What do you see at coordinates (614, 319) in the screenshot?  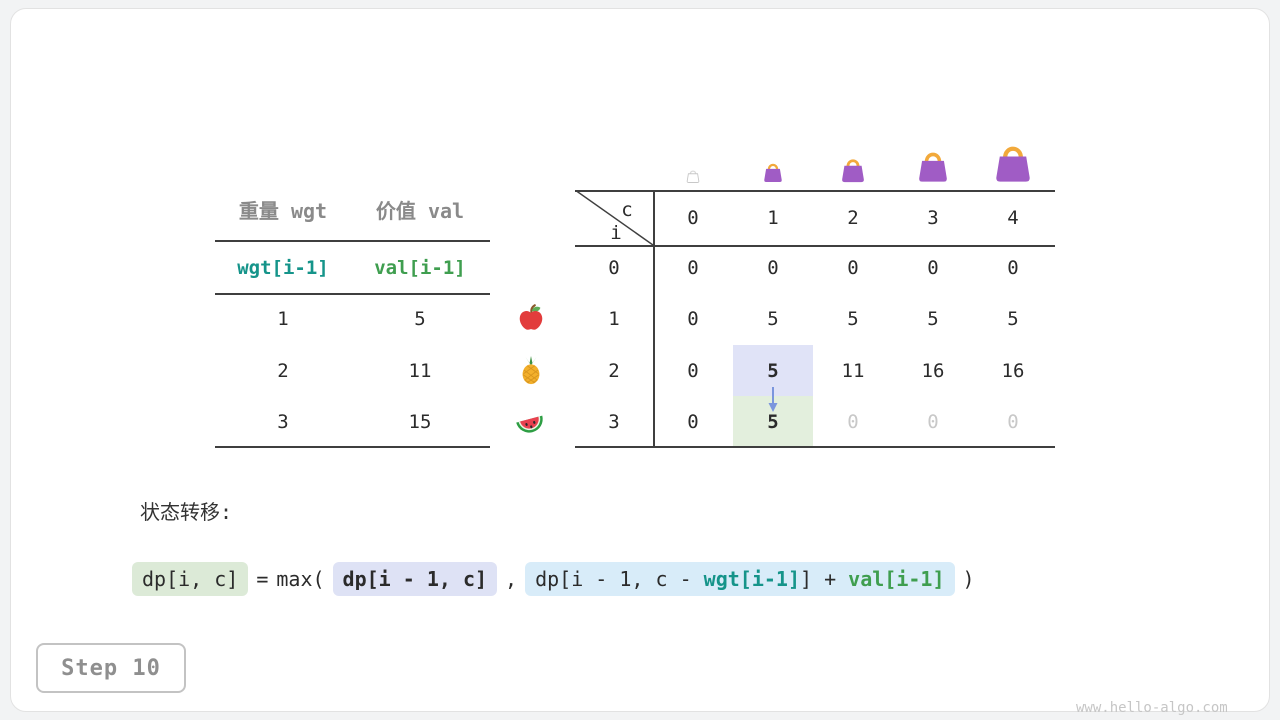 I see `dp-row-label: 1` at bounding box center [614, 319].